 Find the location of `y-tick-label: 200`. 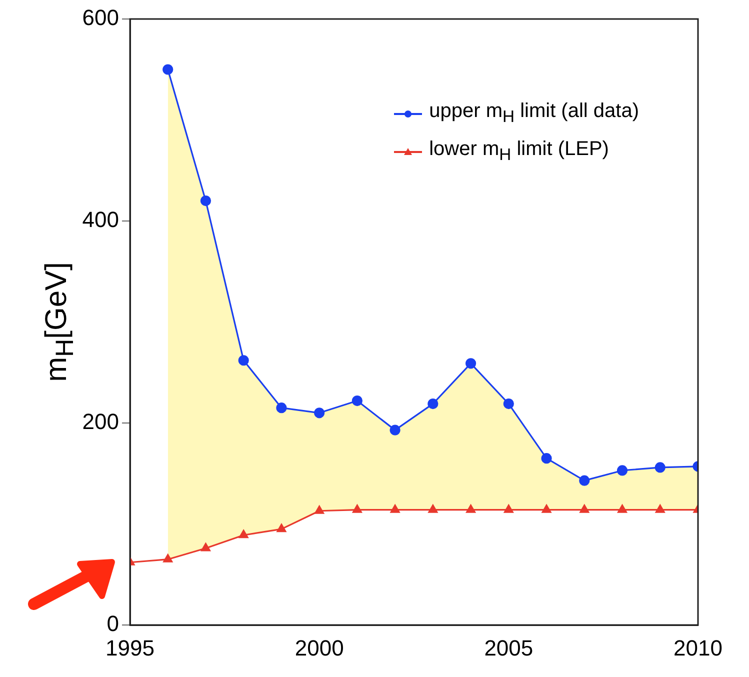

y-tick-label: 200 is located at coordinates (100, 421).